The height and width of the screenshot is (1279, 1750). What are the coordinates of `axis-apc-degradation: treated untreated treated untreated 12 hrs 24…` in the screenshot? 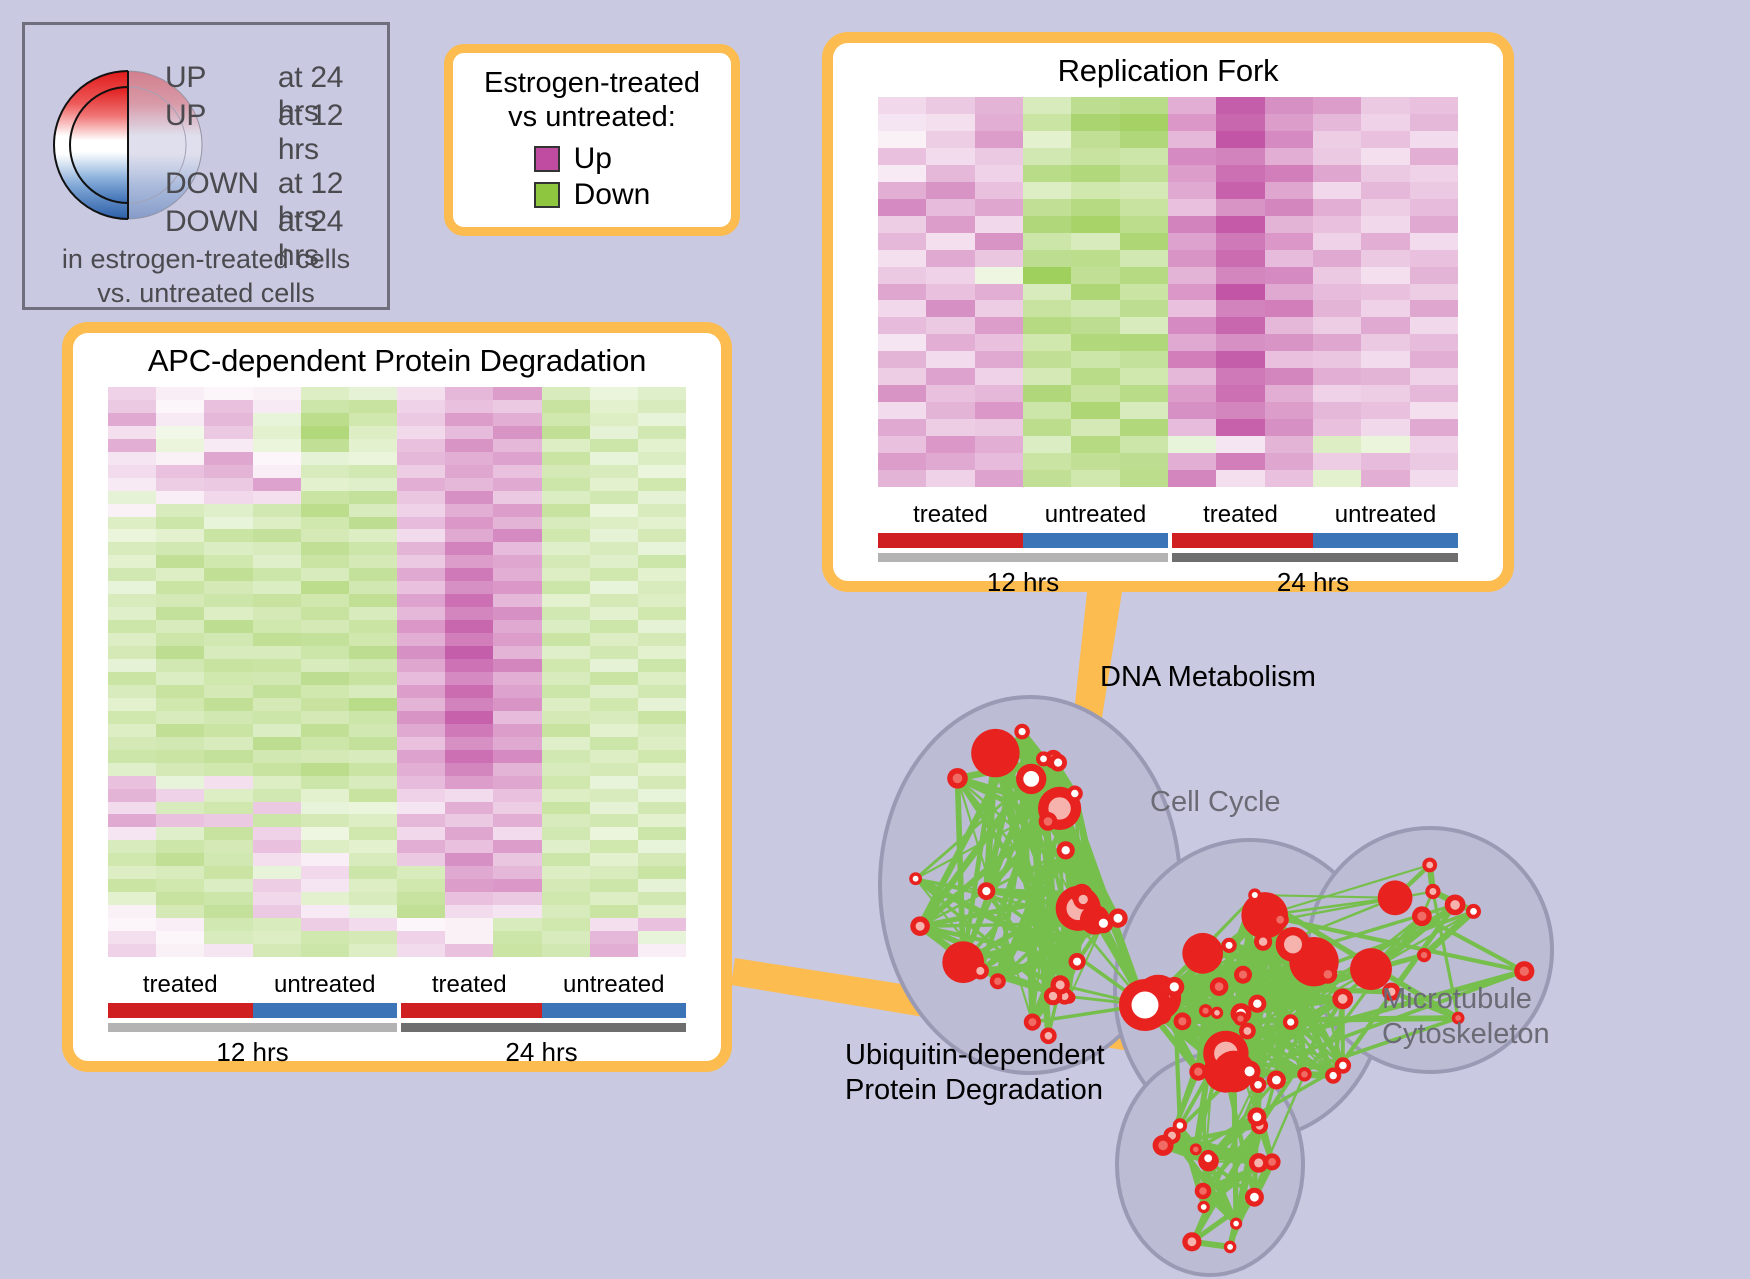 It's located at (397, 1019).